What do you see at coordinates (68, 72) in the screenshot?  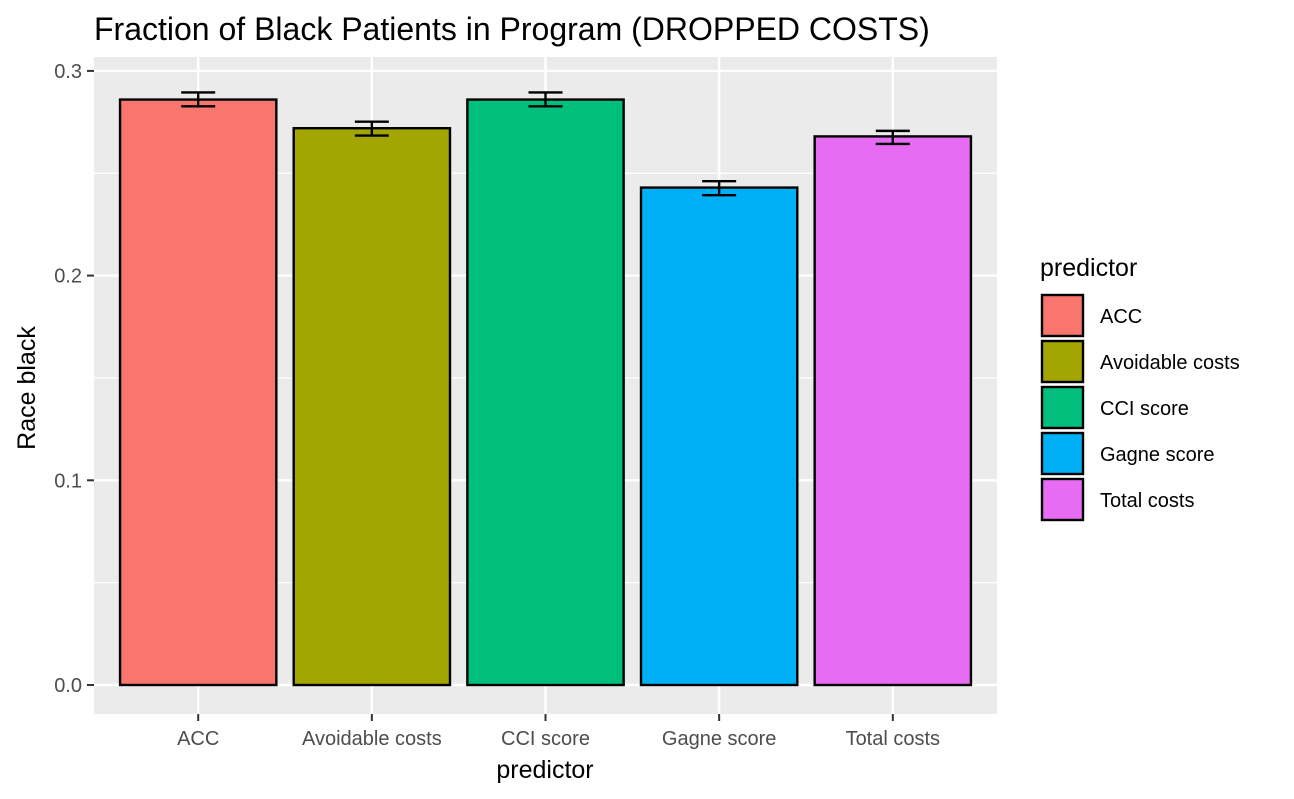 I see `y-tick-label: 0.3` at bounding box center [68, 72].